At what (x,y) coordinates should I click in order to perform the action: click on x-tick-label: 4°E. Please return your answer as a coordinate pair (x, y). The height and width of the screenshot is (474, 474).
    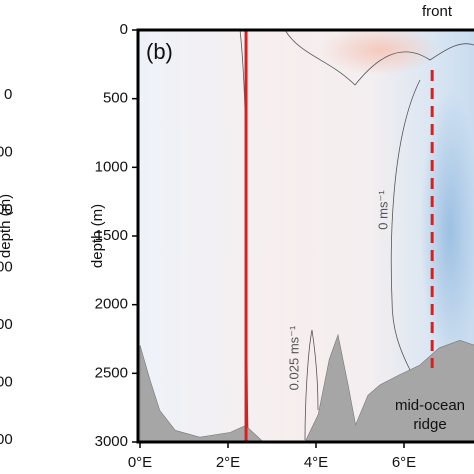
    Looking at the image, I should click on (316, 462).